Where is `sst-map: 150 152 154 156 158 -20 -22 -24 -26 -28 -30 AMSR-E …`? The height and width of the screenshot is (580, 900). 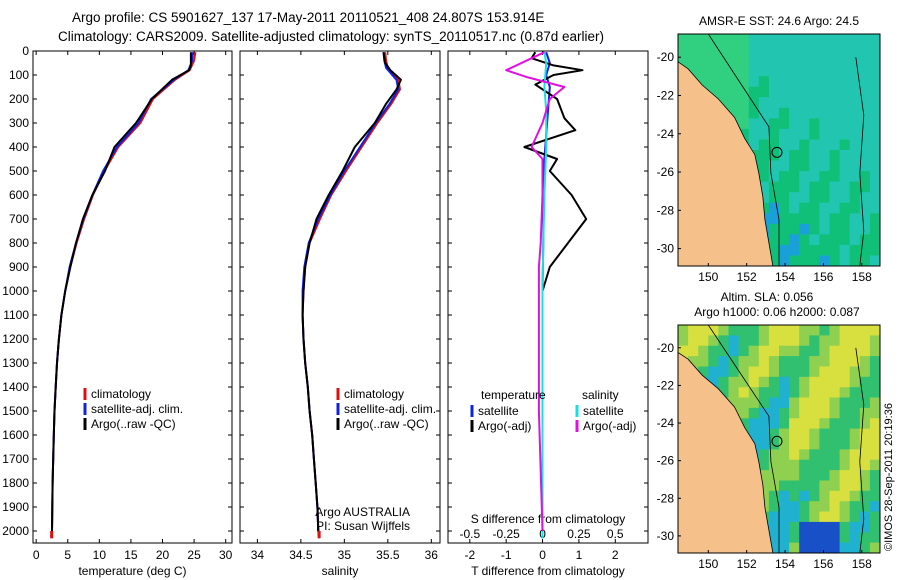 sst-map: 150 152 154 156 158 -20 -22 -24 -26 -28 -30 AMSR-E … is located at coordinates (769, 149).